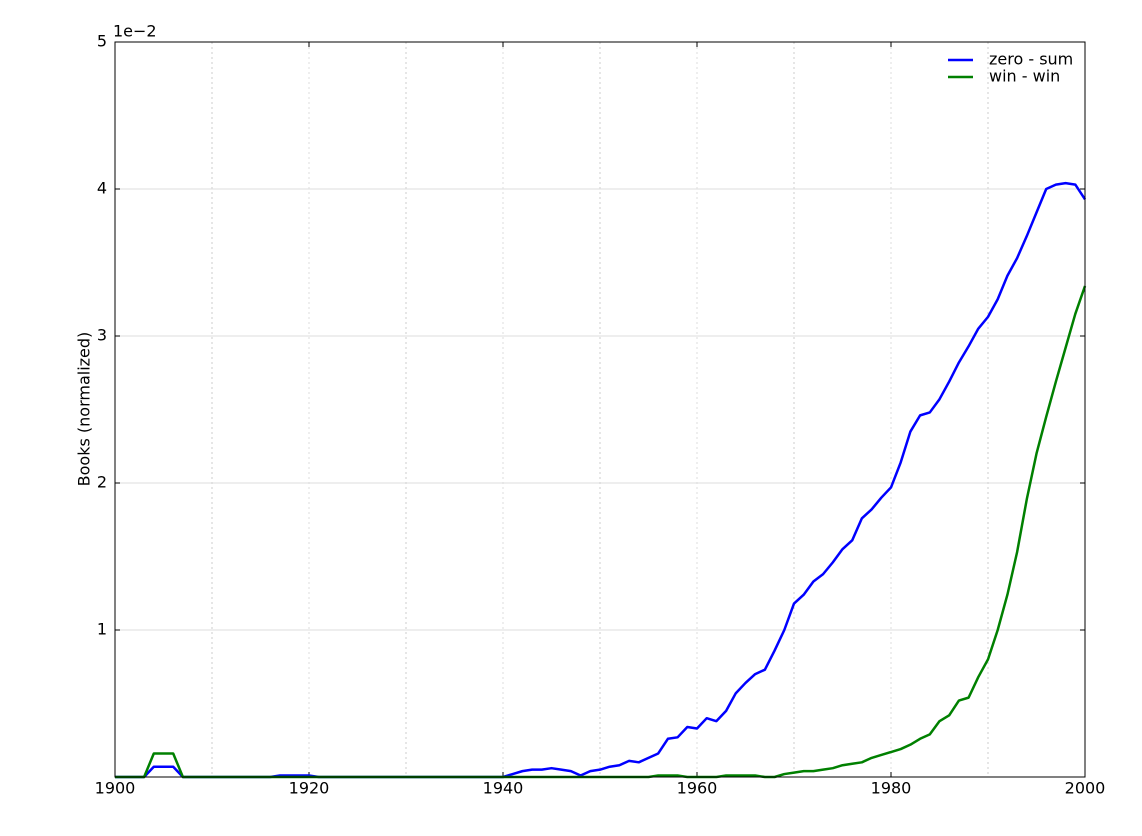 The height and width of the screenshot is (836, 1142). I want to click on legend-label: zero - sum, so click(1031, 59).